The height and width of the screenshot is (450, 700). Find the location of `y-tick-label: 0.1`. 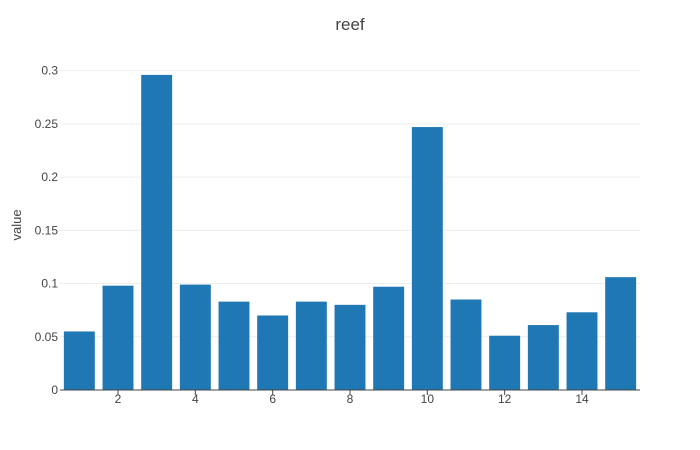

y-tick-label: 0.1 is located at coordinates (49, 284).